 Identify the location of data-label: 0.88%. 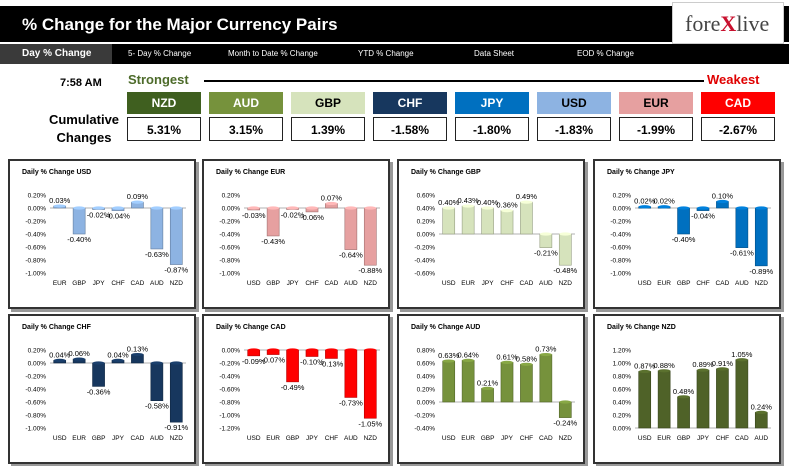
(665, 365).